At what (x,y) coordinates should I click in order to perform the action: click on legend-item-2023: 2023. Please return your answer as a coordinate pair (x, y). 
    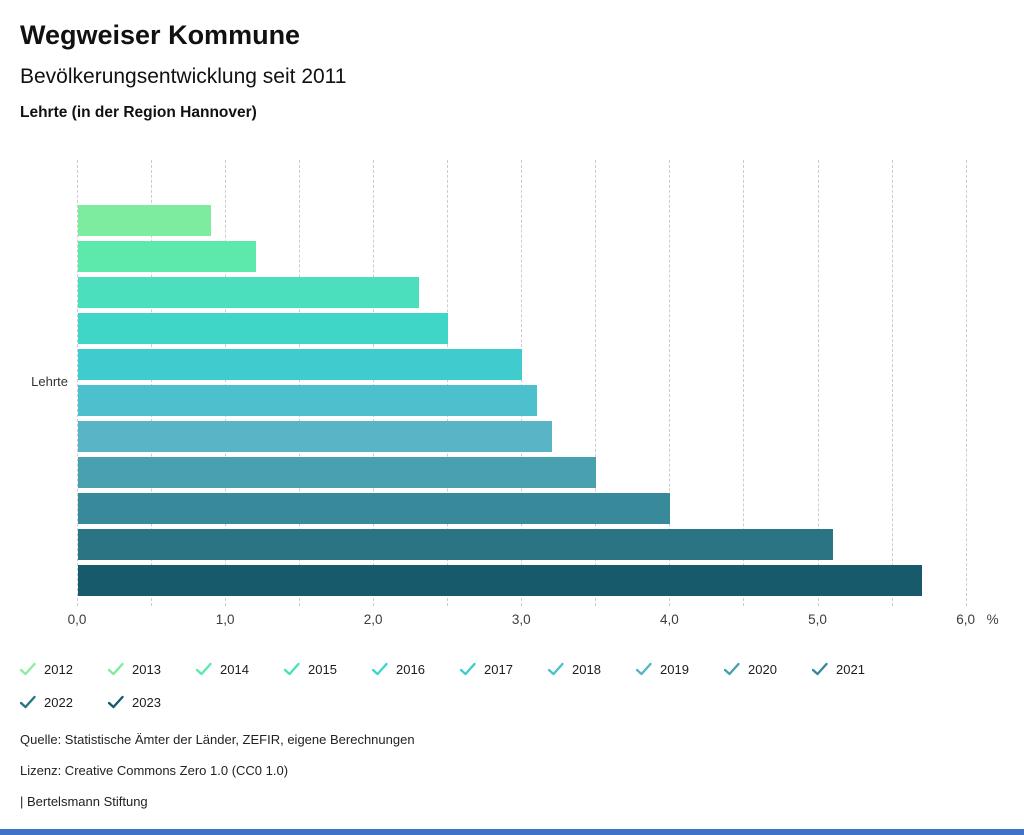
    Looking at the image, I should click on (152, 702).